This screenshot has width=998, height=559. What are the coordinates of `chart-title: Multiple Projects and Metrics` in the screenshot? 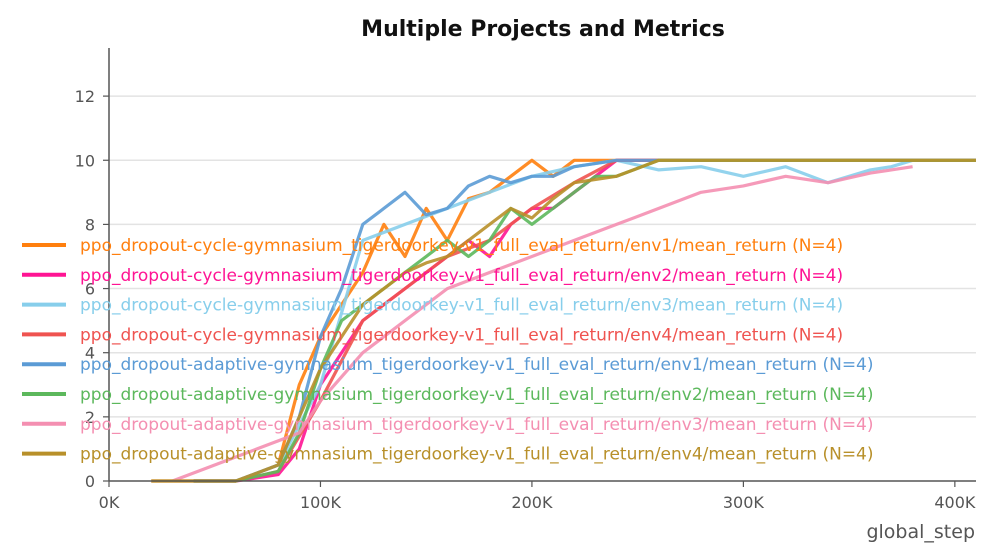 It's located at (543, 29).